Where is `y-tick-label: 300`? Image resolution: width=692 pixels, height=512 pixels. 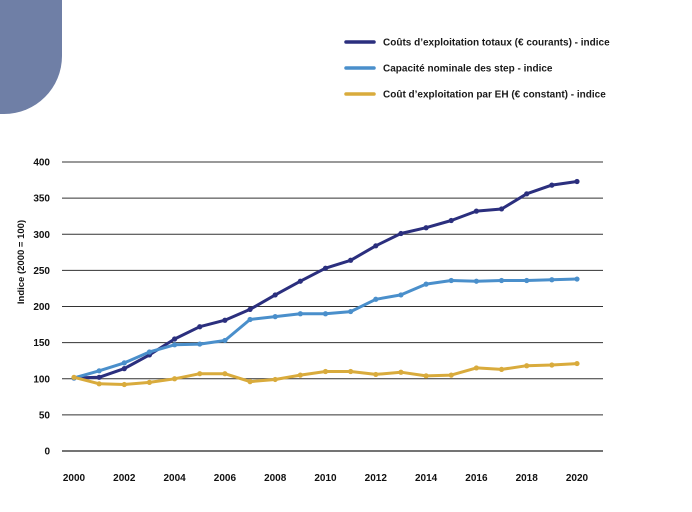 y-tick-label: 300 is located at coordinates (41, 235).